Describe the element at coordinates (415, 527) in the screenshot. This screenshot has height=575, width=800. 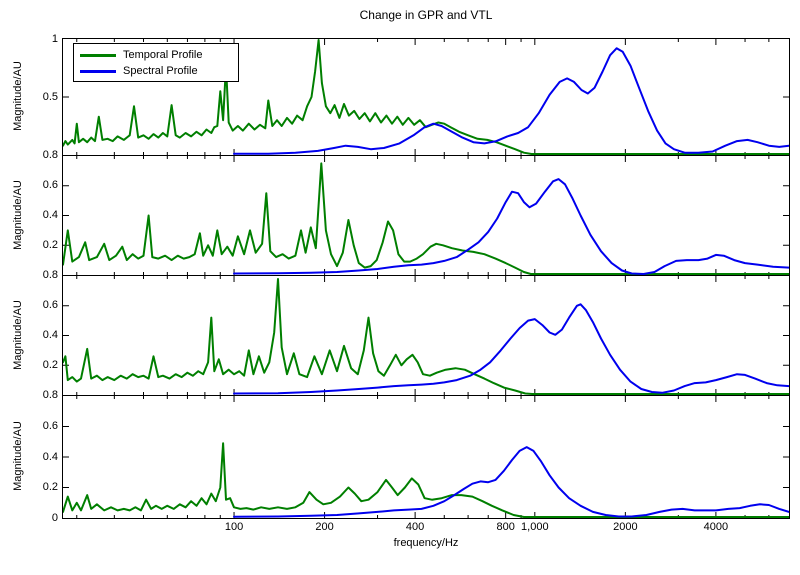
I see `x-tick-label: 400` at that location.